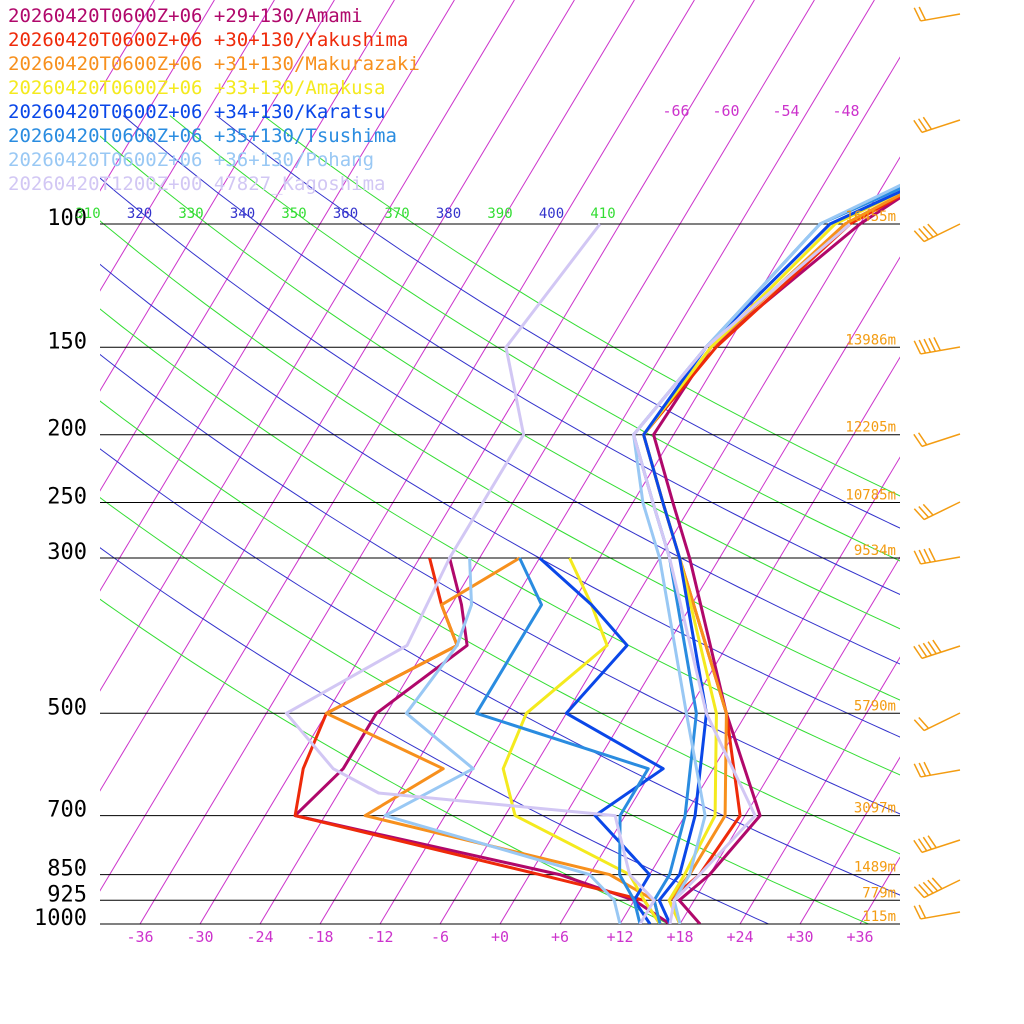 The image size is (1024, 1024). What do you see at coordinates (67, 707) in the screenshot?
I see `pressure-label: 500` at bounding box center [67, 707].